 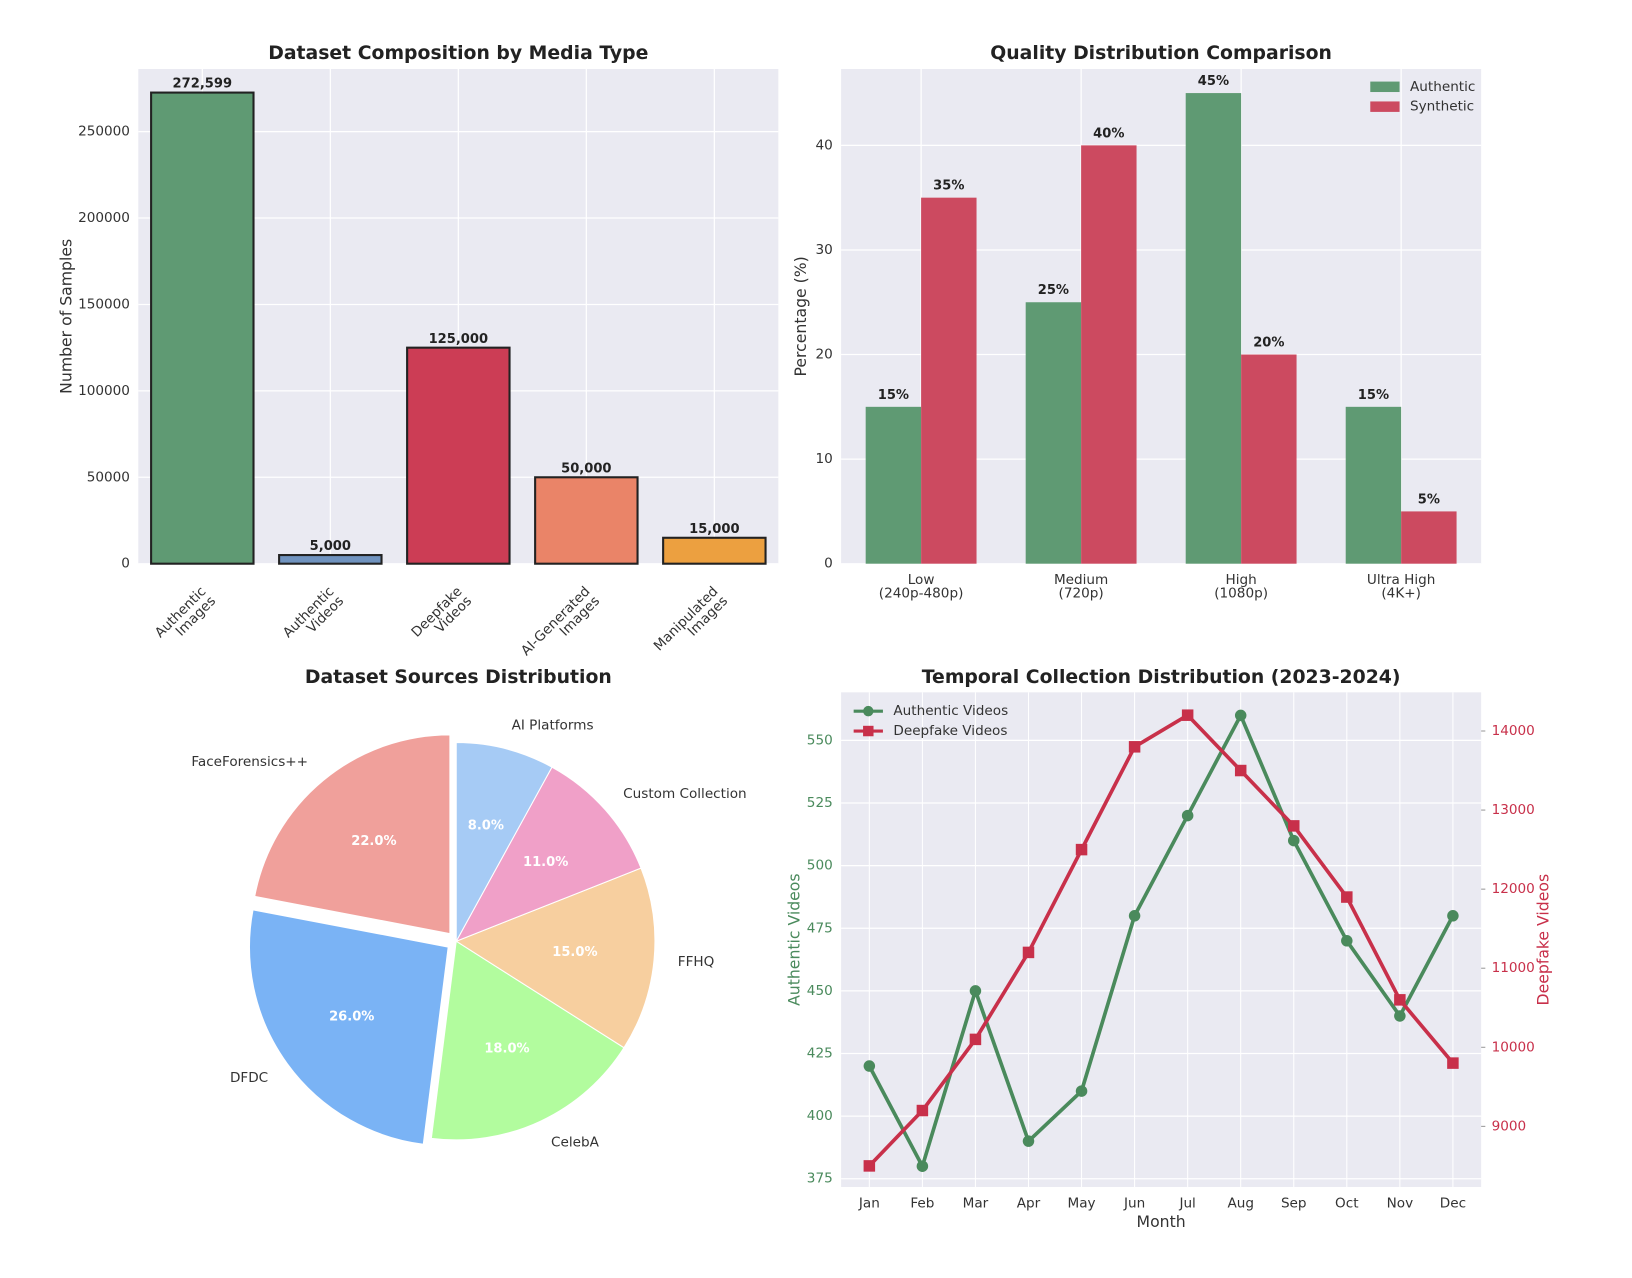 I want to click on y-axis-label: Number of Samples, so click(x=66, y=316).